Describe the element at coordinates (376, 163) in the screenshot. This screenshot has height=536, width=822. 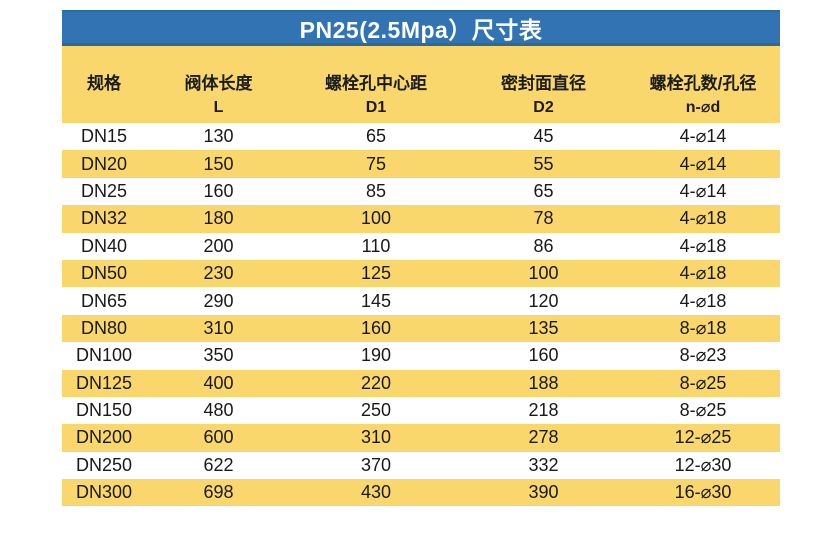
I see `table-cell: 75` at that location.